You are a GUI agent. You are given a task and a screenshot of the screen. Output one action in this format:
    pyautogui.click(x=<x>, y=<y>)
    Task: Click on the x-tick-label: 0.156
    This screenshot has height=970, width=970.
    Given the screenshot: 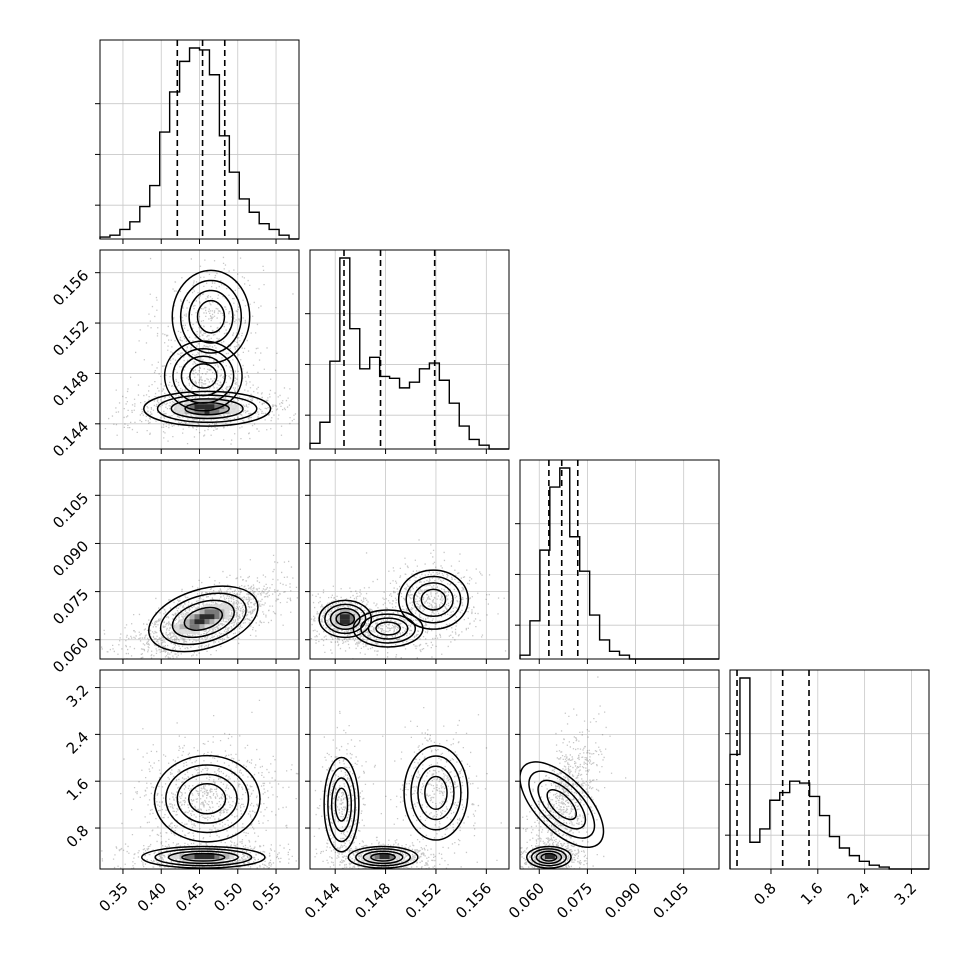 What is the action you would take?
    pyautogui.click(x=473, y=900)
    